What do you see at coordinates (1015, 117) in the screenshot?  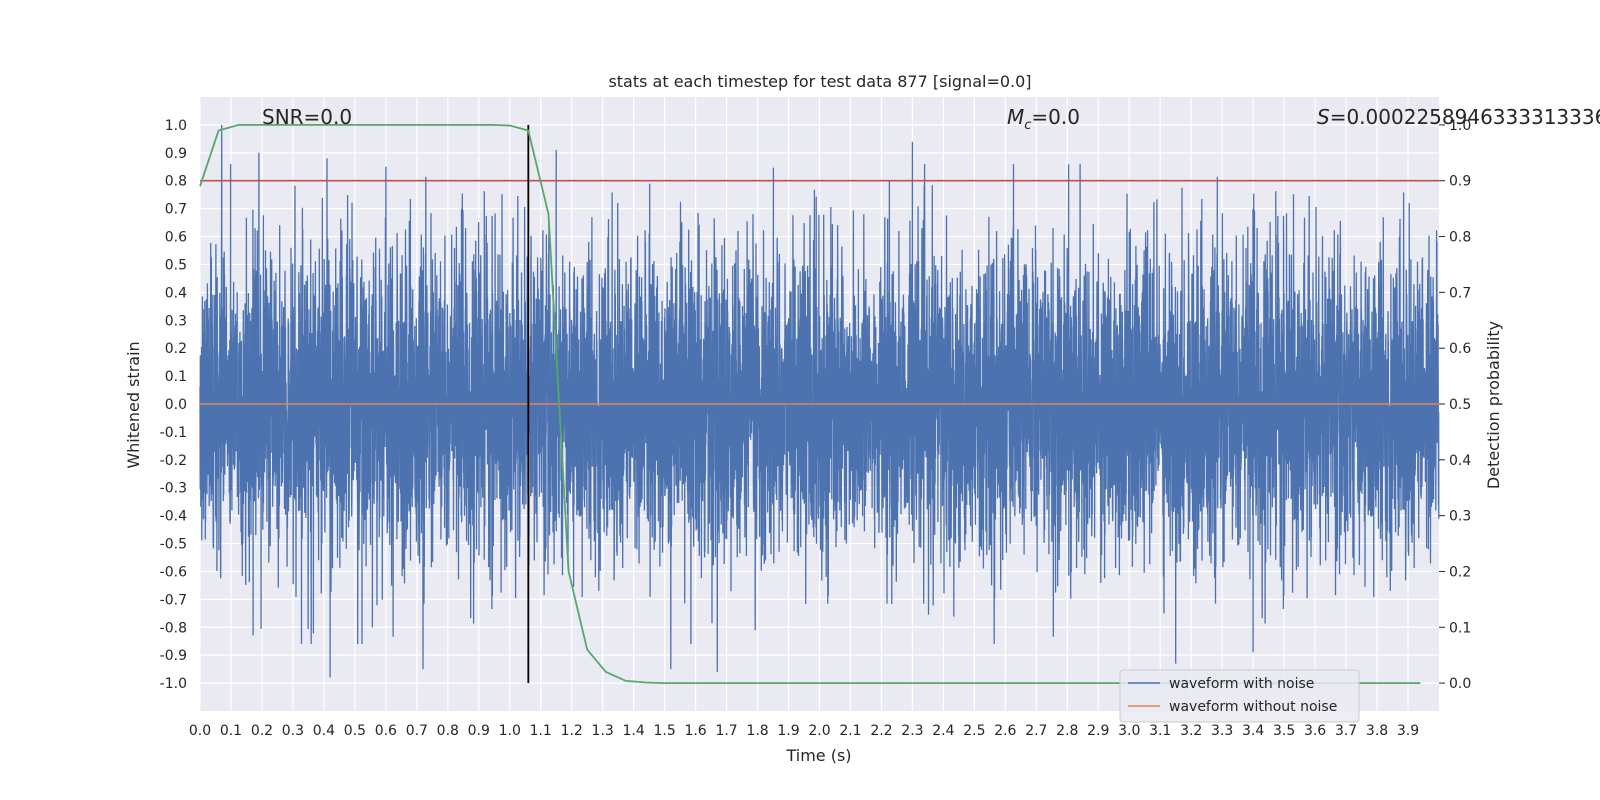 I see `chirp-mass-symbol: M` at bounding box center [1015, 117].